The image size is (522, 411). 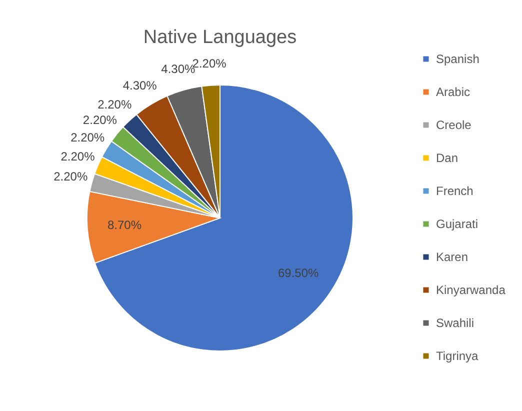 What do you see at coordinates (452, 257) in the screenshot?
I see `legend-label: Karen` at bounding box center [452, 257].